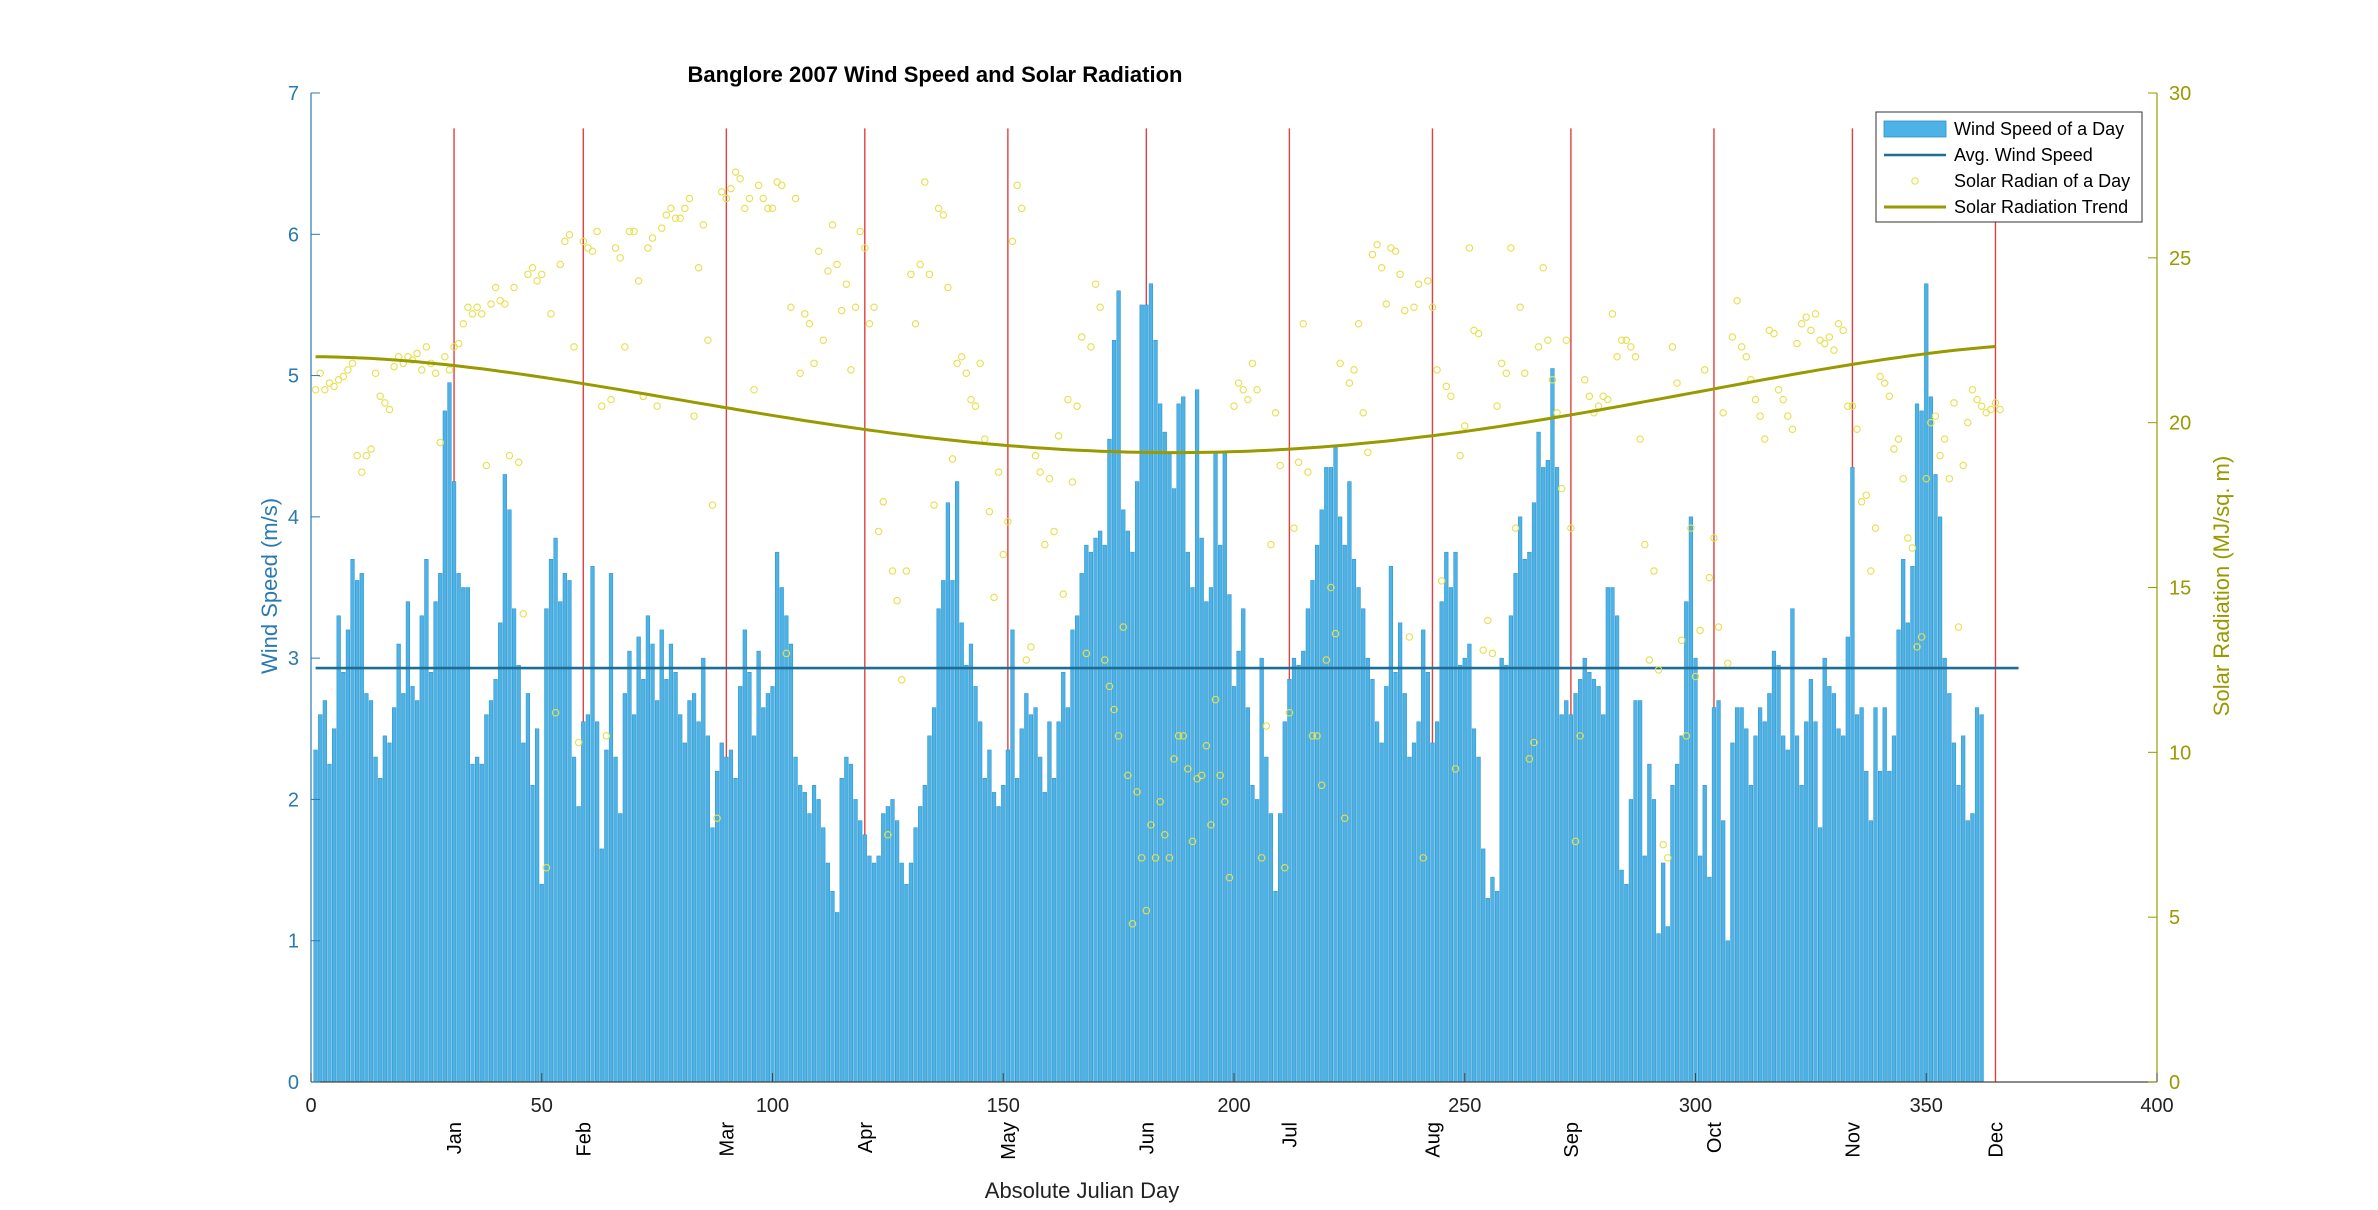 The image size is (2378, 1210). I want to click on legend-swatch-solar, so click(1915, 181).